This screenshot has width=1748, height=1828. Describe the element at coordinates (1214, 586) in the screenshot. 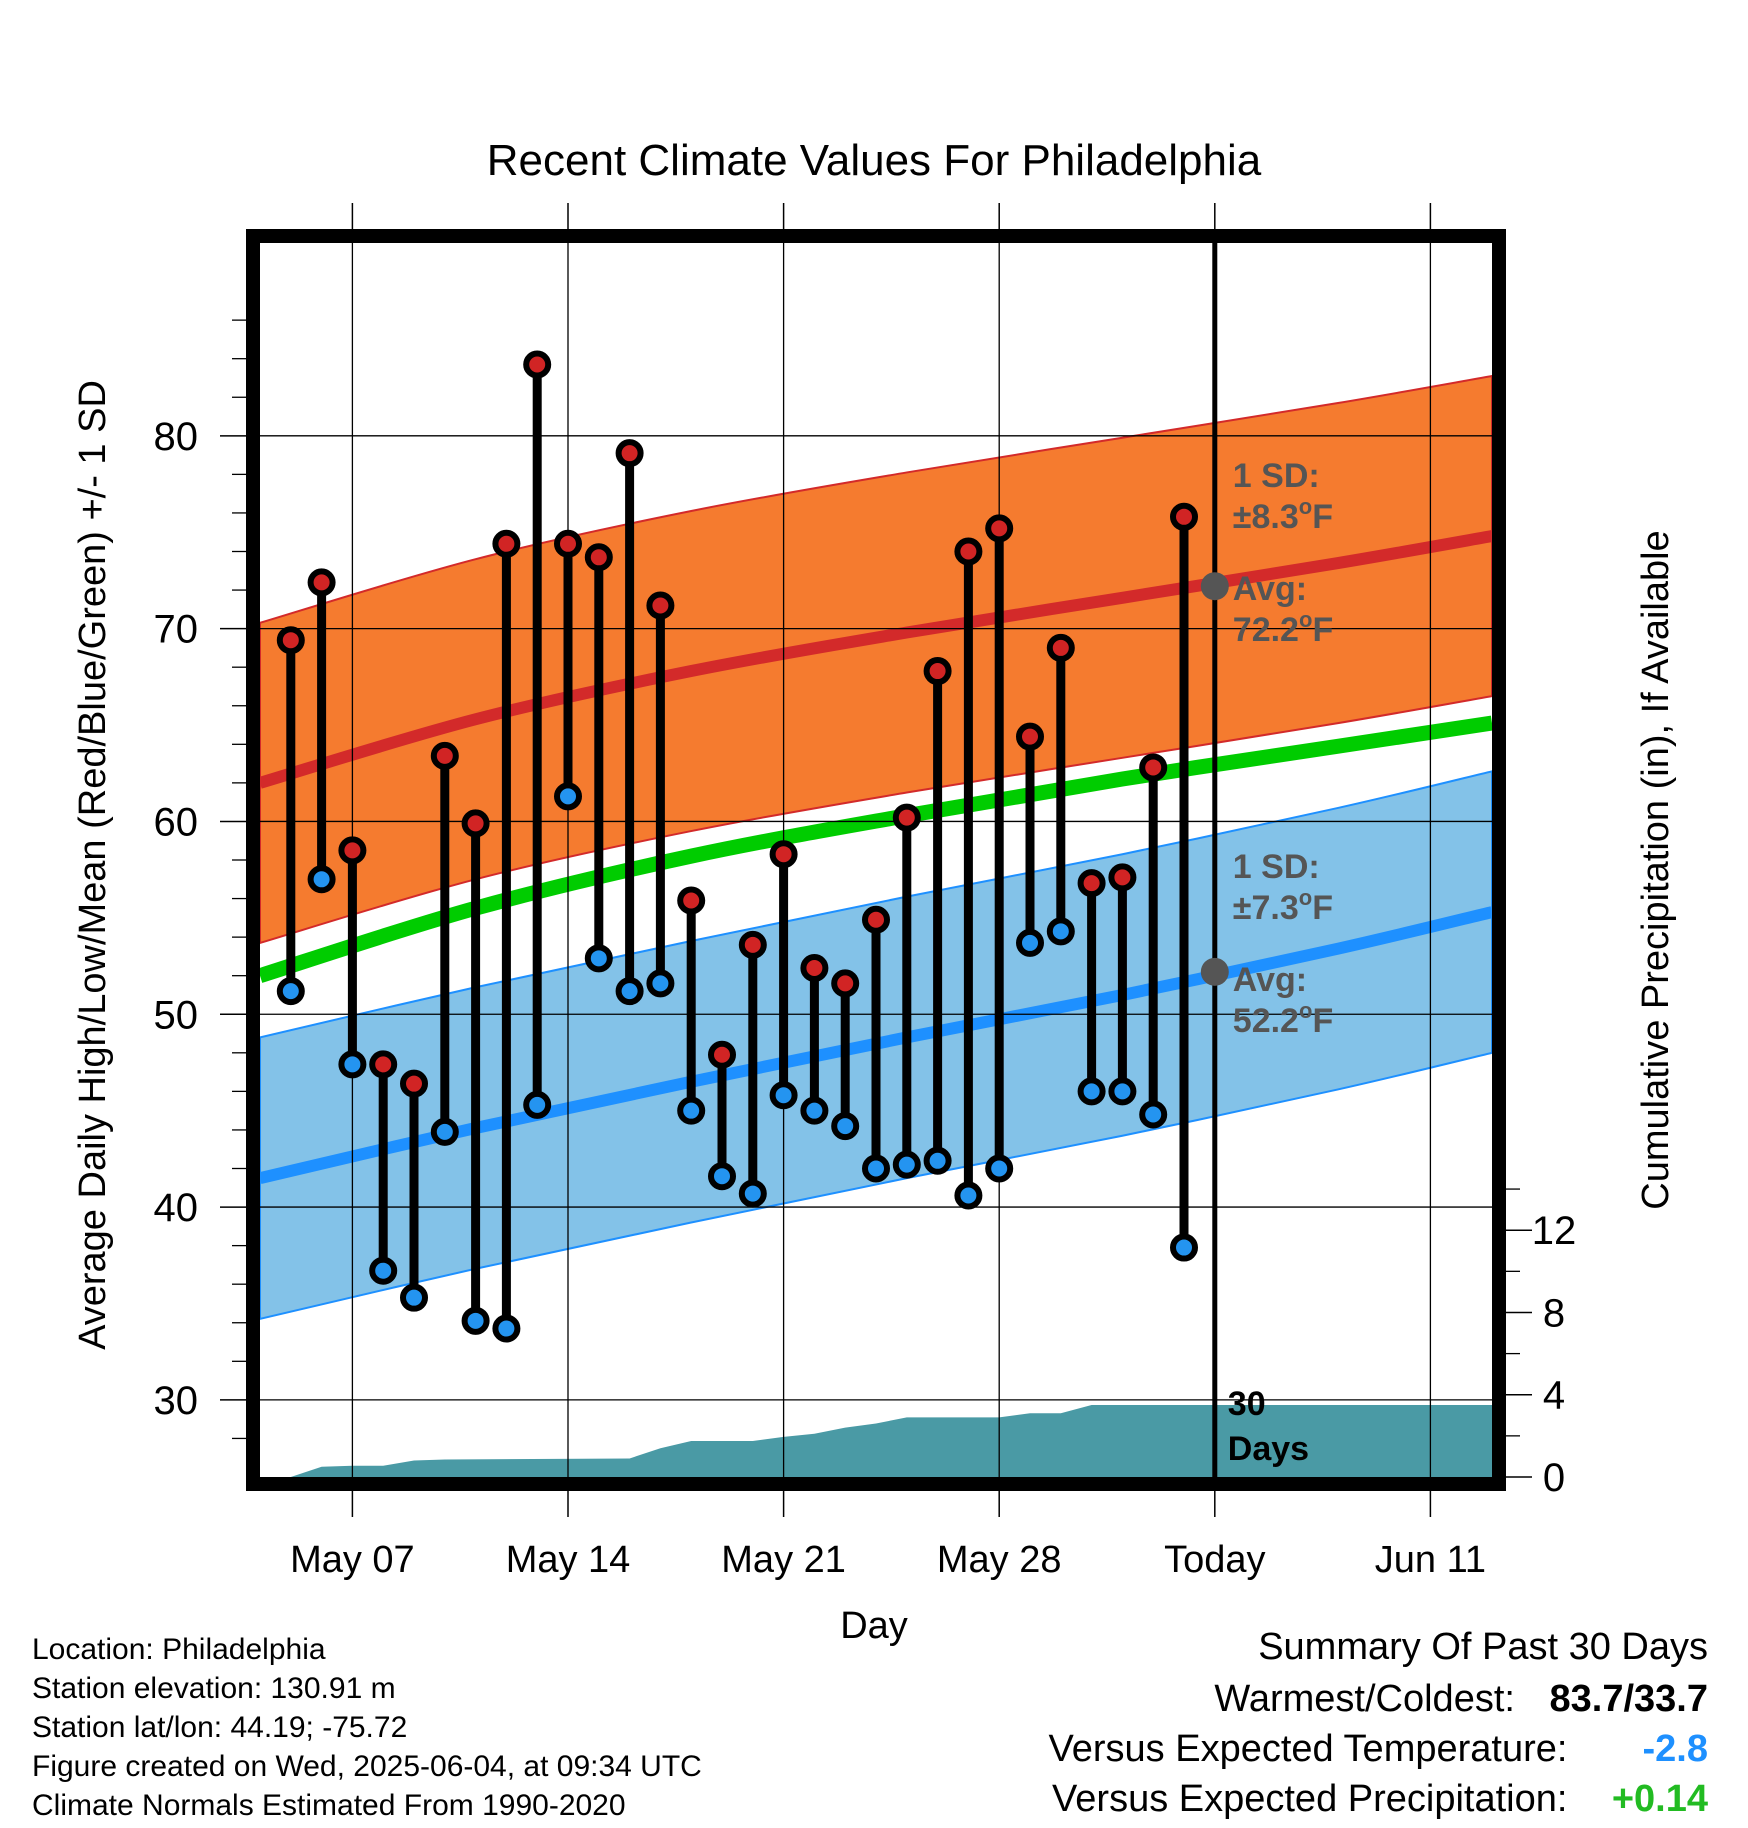

I see `today-high-normal-marker` at that location.